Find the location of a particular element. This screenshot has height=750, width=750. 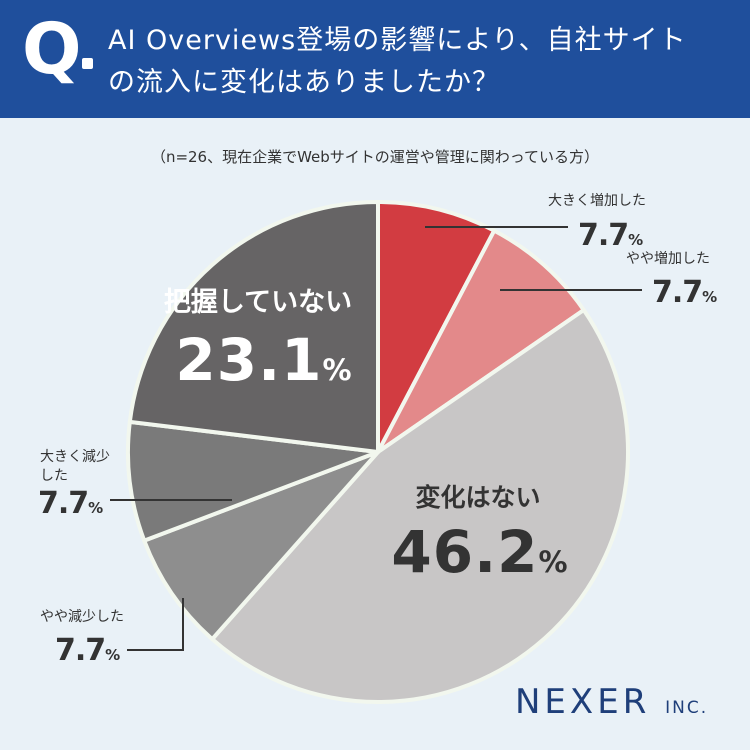

sample-note: （n=26、現在企業でWebサイトの運営や管理に関わっている方） is located at coordinates (375, 157).